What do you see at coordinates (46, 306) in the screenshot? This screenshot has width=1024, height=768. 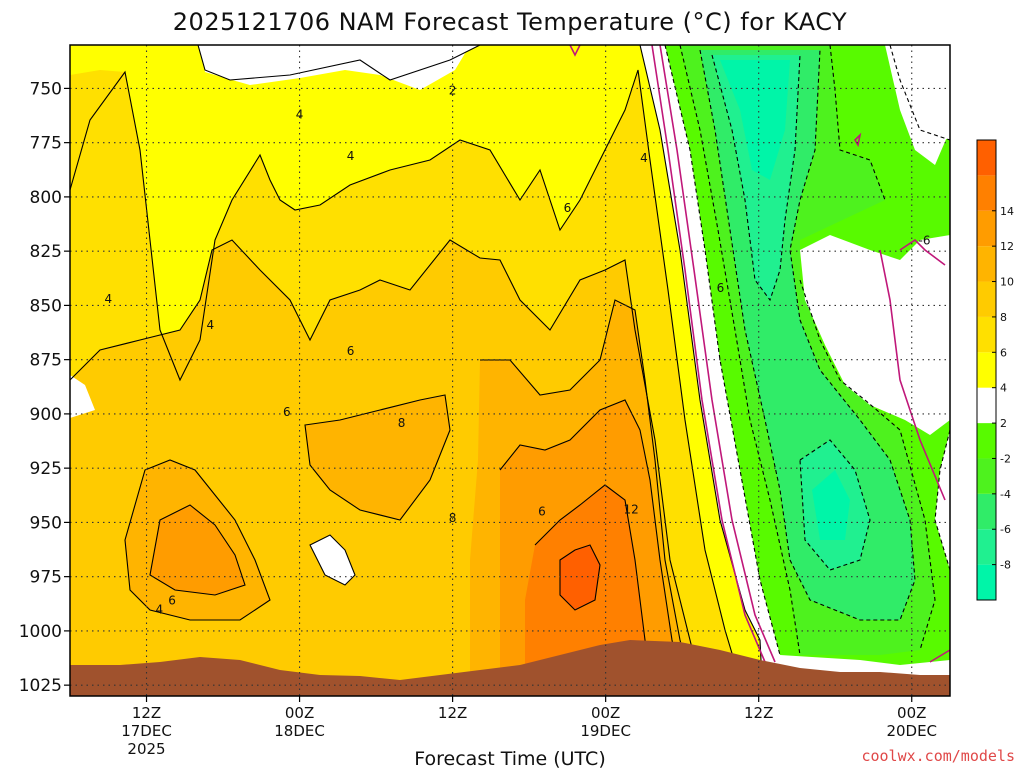 I see `y-tick-label: 850` at bounding box center [46, 306].